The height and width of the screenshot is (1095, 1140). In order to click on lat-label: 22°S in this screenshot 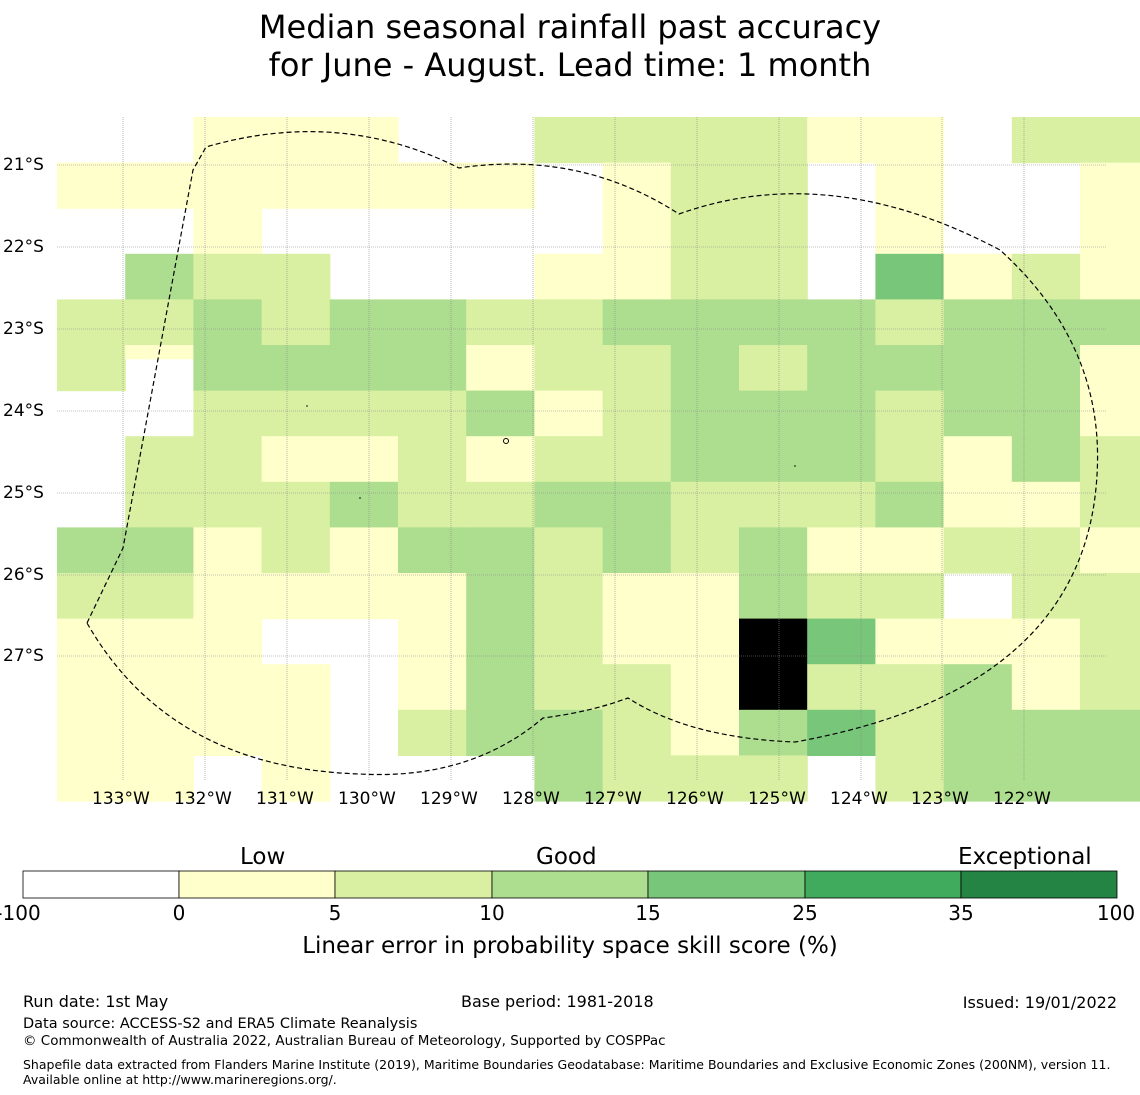, I will do `click(23, 247)`.